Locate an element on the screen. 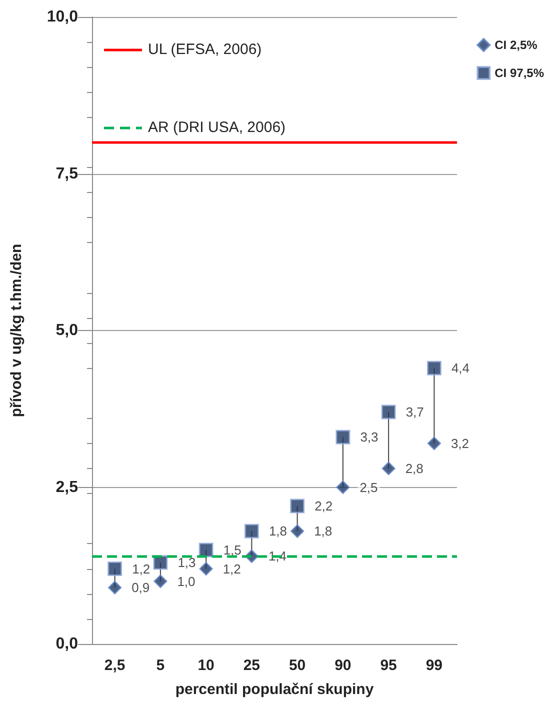 Image resolution: width=553 pixels, height=704 pixels. x-tick-label: 90 is located at coordinates (343, 665).